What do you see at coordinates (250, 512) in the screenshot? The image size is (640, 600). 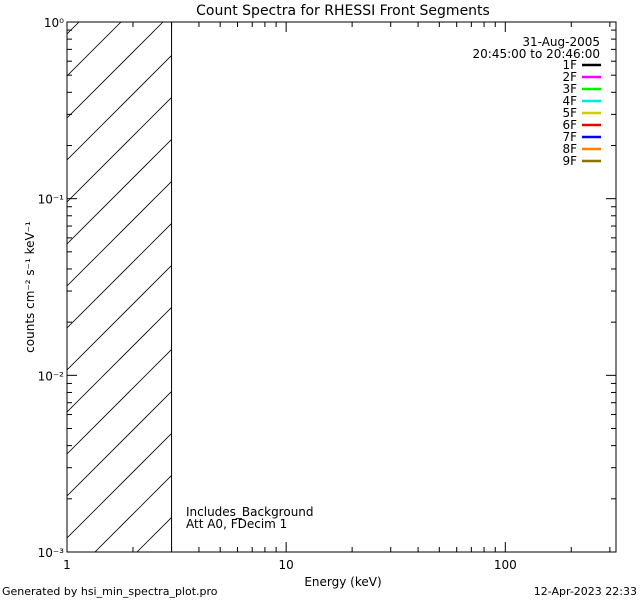 I see `annotation-background: Includes_Background` at bounding box center [250, 512].